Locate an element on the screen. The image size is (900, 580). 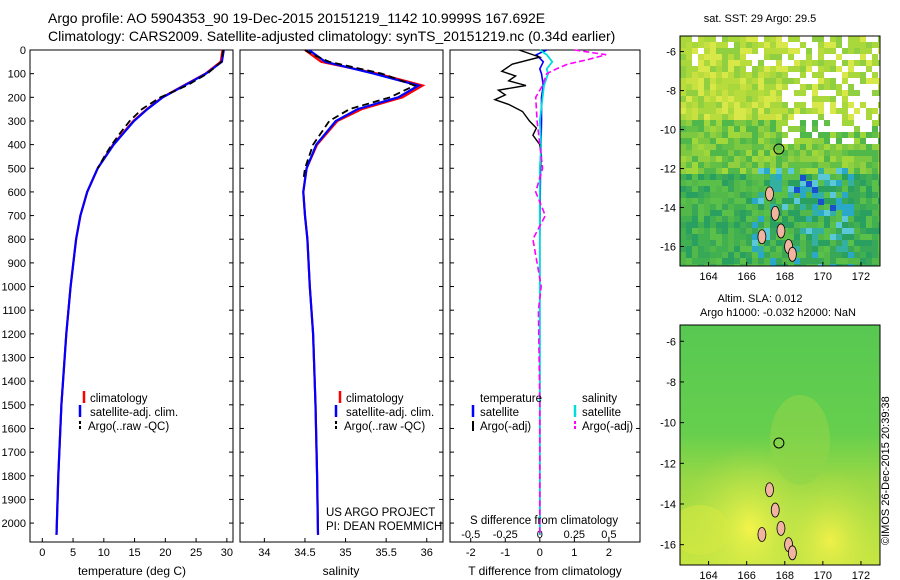
map-x-tick-label: 164 is located at coordinates (708, 277).